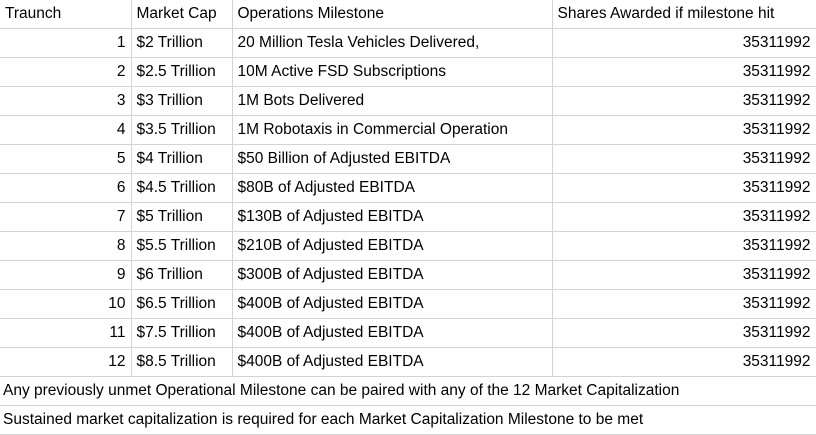  What do you see at coordinates (182, 217) in the screenshot?
I see `cell-market-cap: $5 Trillion` at bounding box center [182, 217].